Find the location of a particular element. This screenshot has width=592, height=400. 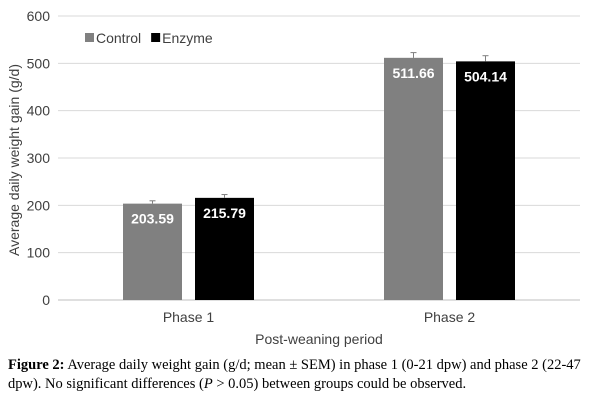

x-tick-label: Phase 1 is located at coordinates (189, 317).